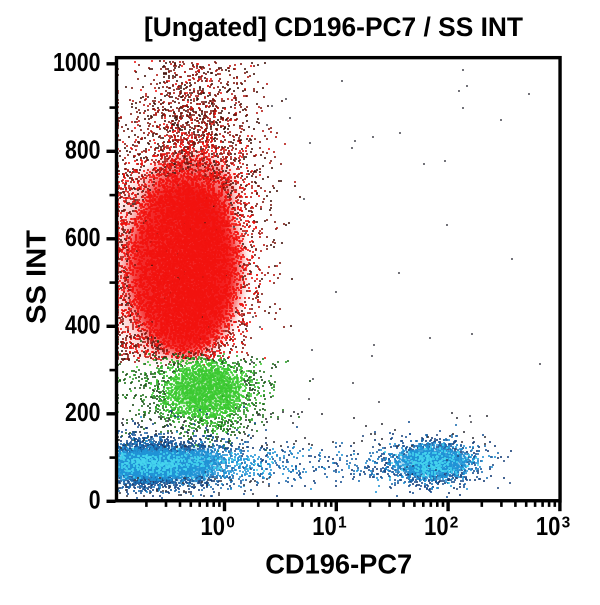 The image size is (600, 605). Describe the element at coordinates (566, 523) in the screenshot. I see `svg-text: 3` at that location.